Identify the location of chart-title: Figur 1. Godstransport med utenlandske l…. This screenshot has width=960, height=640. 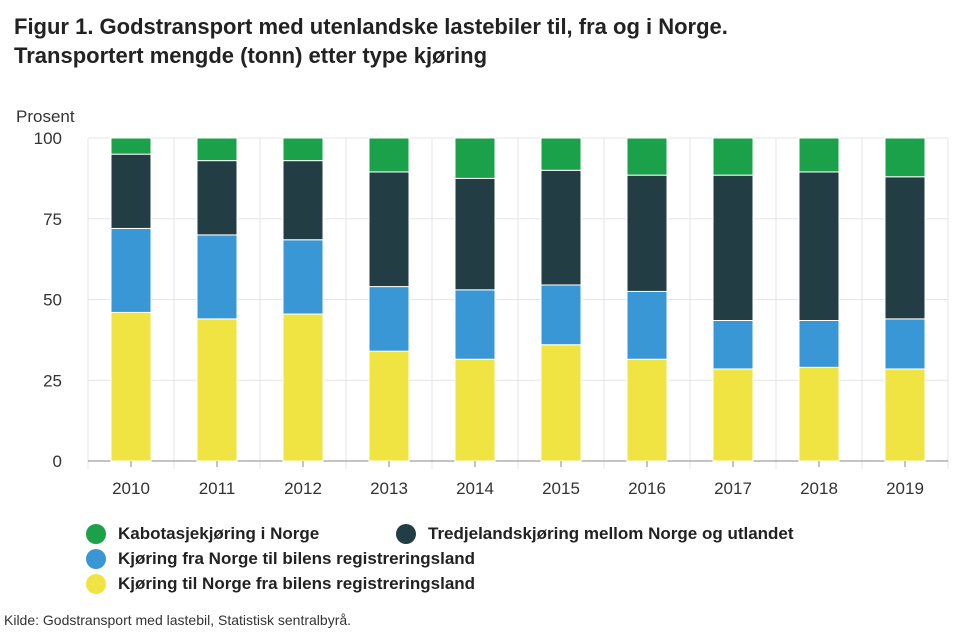
(479, 41).